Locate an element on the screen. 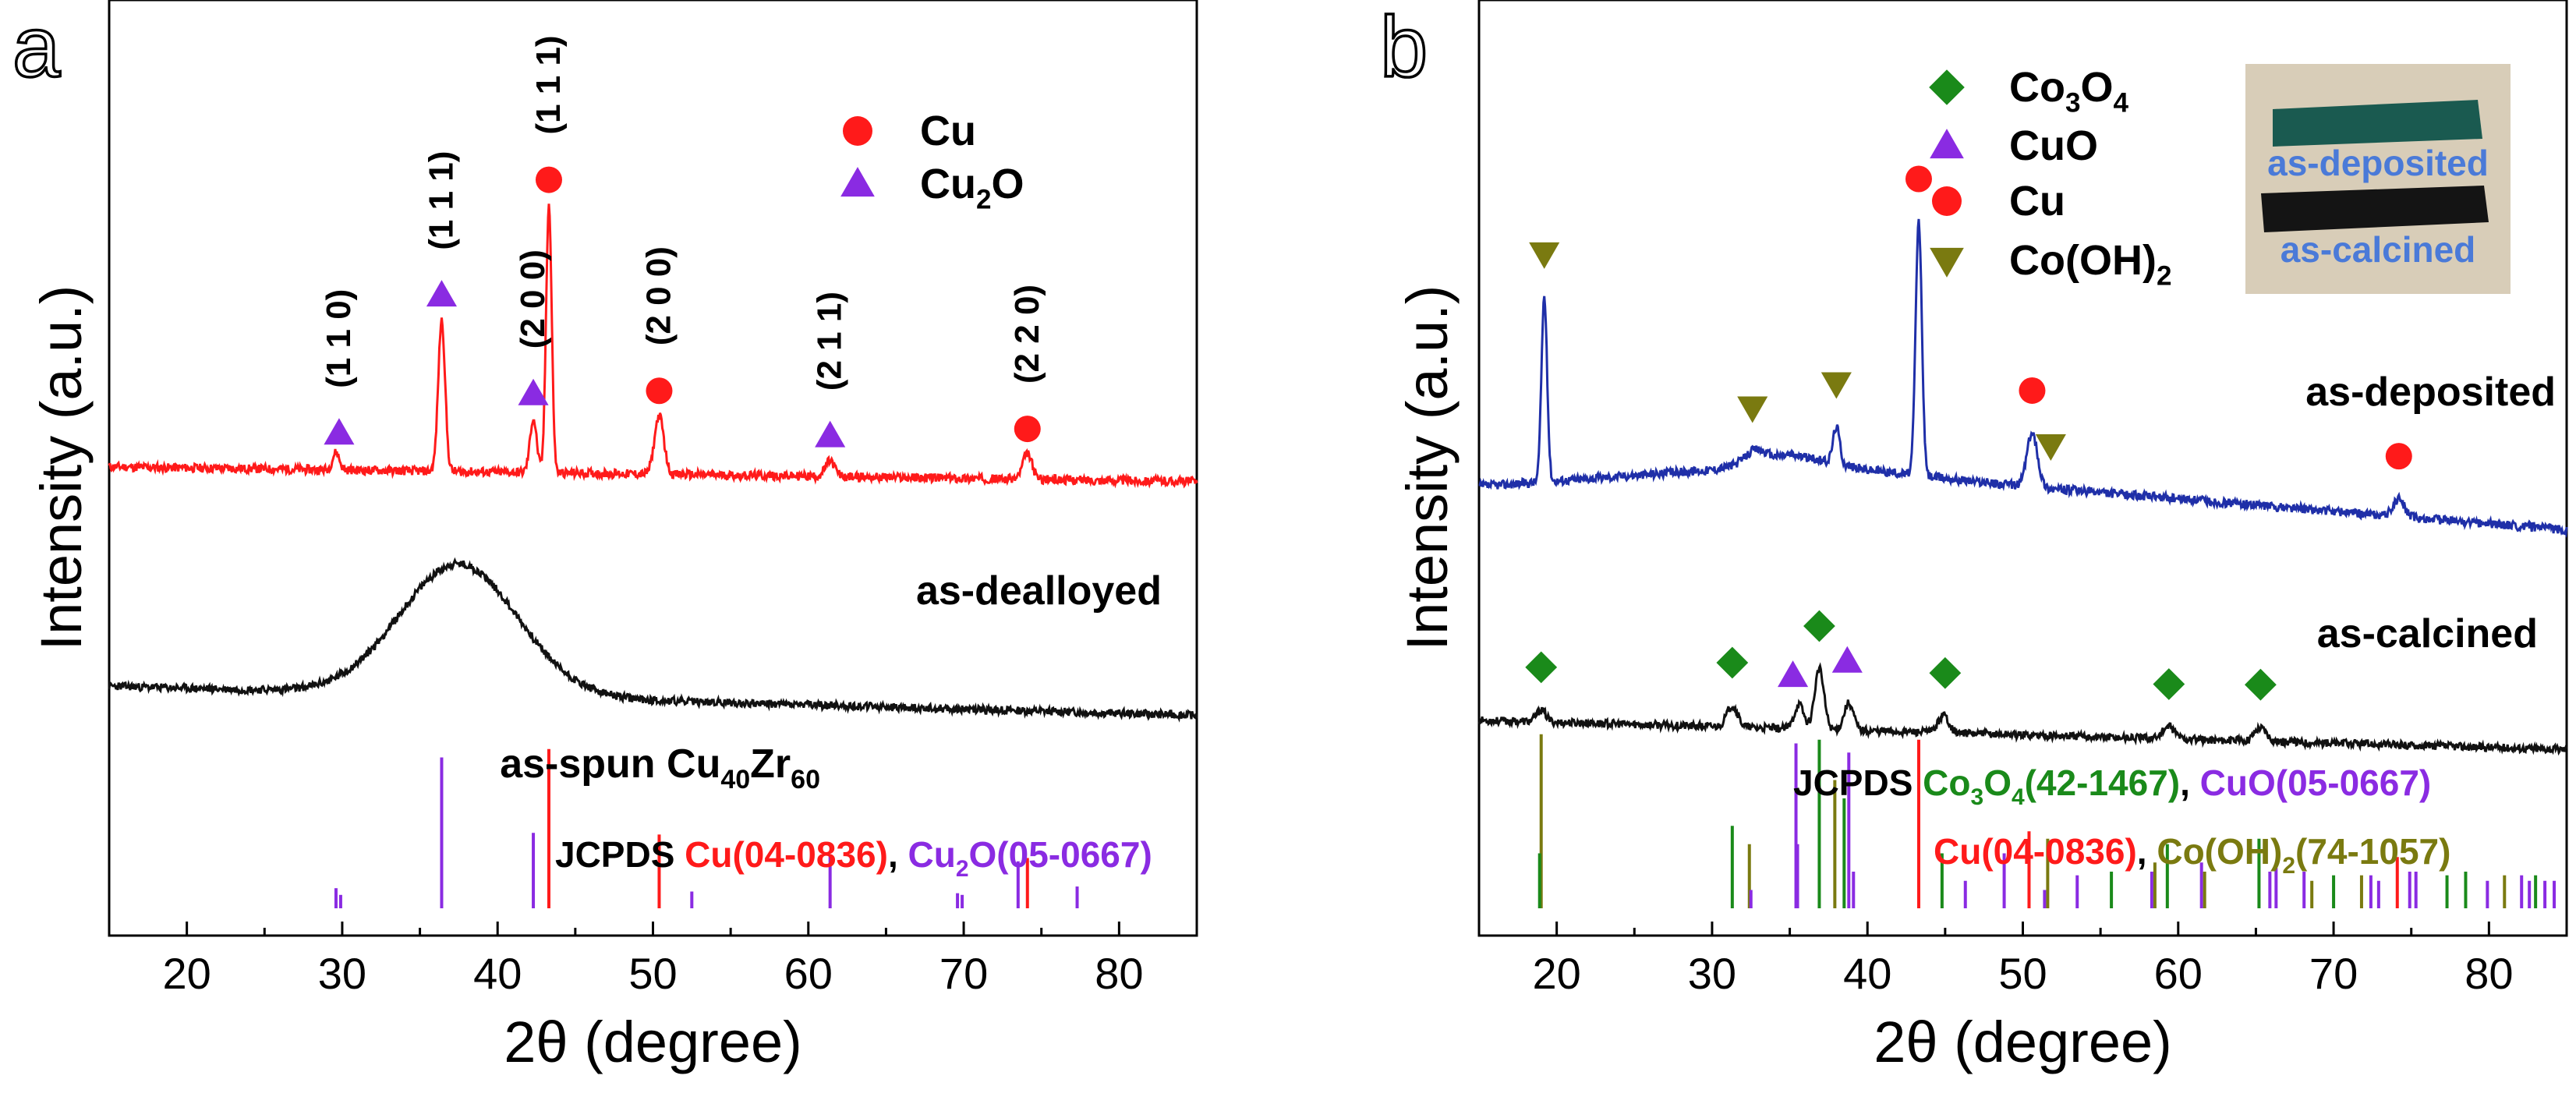 This screenshot has width=2576, height=1111. hkl-label: (2 2 0) is located at coordinates (1027, 334).